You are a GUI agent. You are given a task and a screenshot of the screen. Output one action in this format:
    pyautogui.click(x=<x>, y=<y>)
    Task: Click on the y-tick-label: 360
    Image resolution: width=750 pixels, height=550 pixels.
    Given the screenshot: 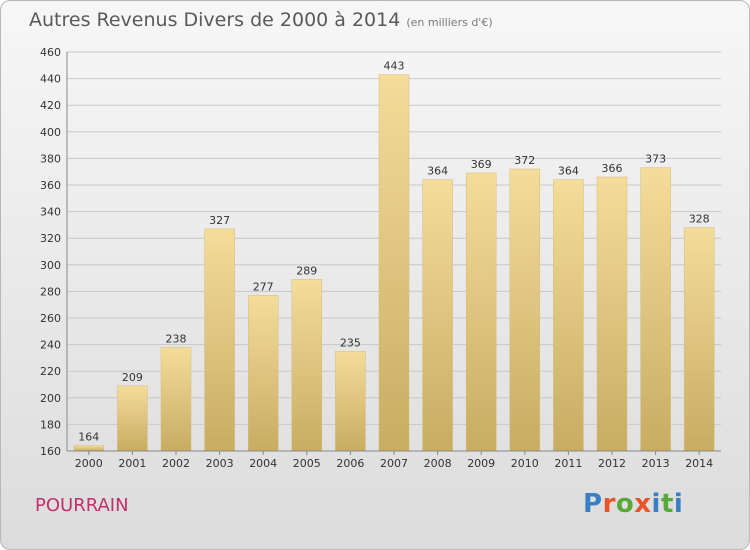 What is the action you would take?
    pyautogui.click(x=50, y=185)
    